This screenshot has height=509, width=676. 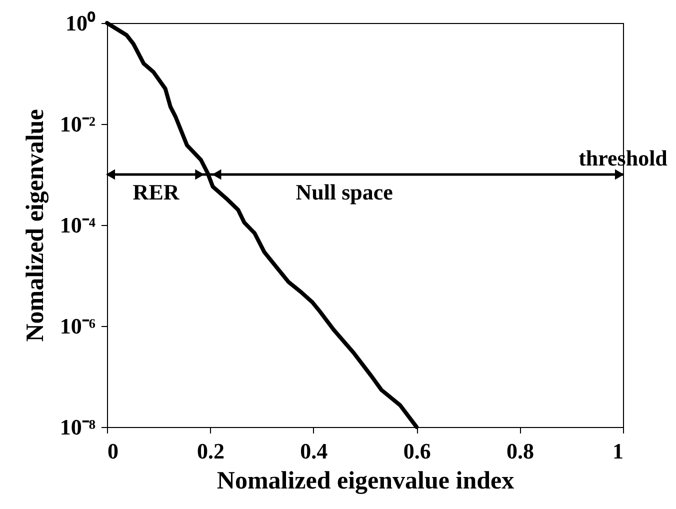 I want to click on x-tick-label: 0.4, so click(x=314, y=451).